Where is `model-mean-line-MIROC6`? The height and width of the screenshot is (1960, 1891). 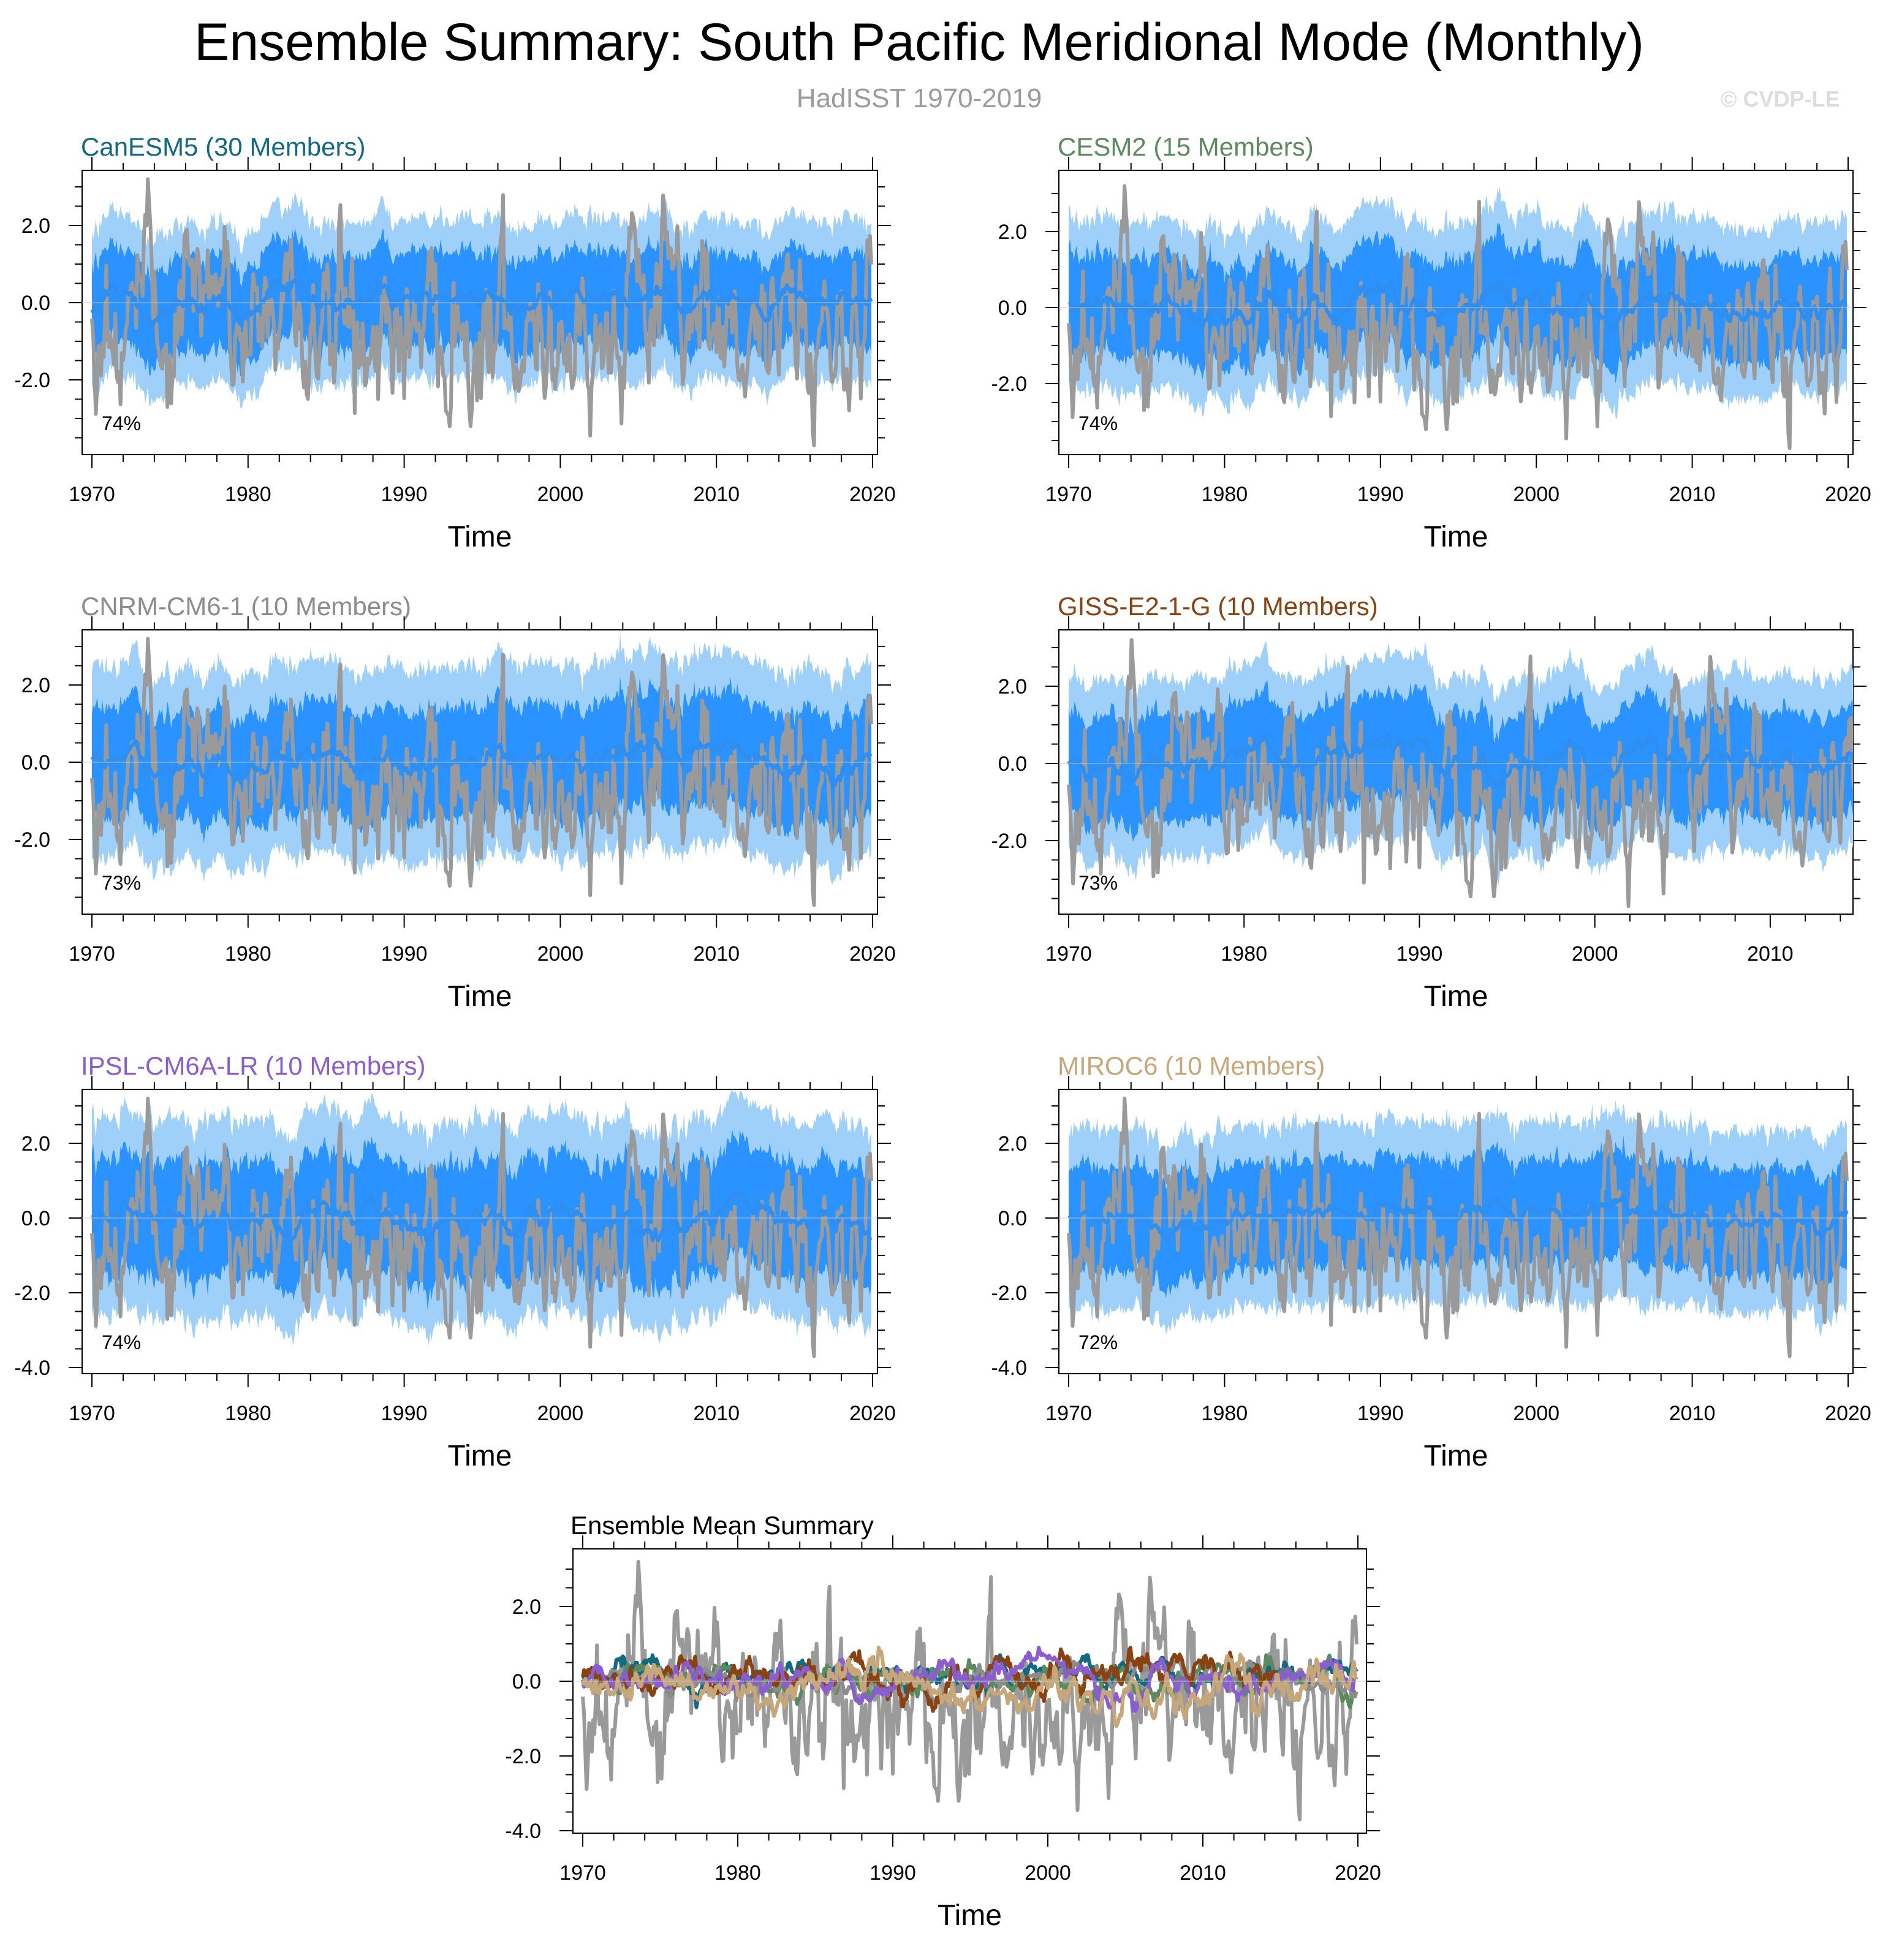
model-mean-line-MIROC6 is located at coordinates (969, 1687).